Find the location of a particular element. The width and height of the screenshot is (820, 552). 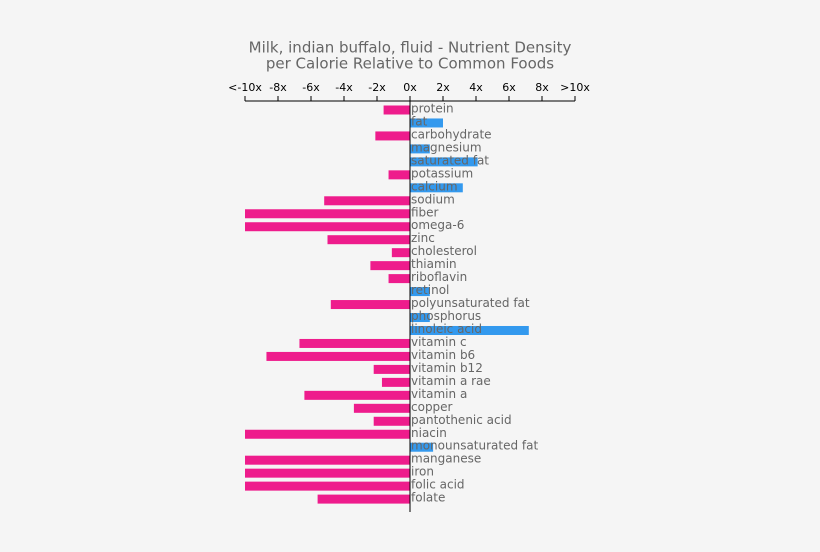

y-tick-label: protein is located at coordinates (432, 109).